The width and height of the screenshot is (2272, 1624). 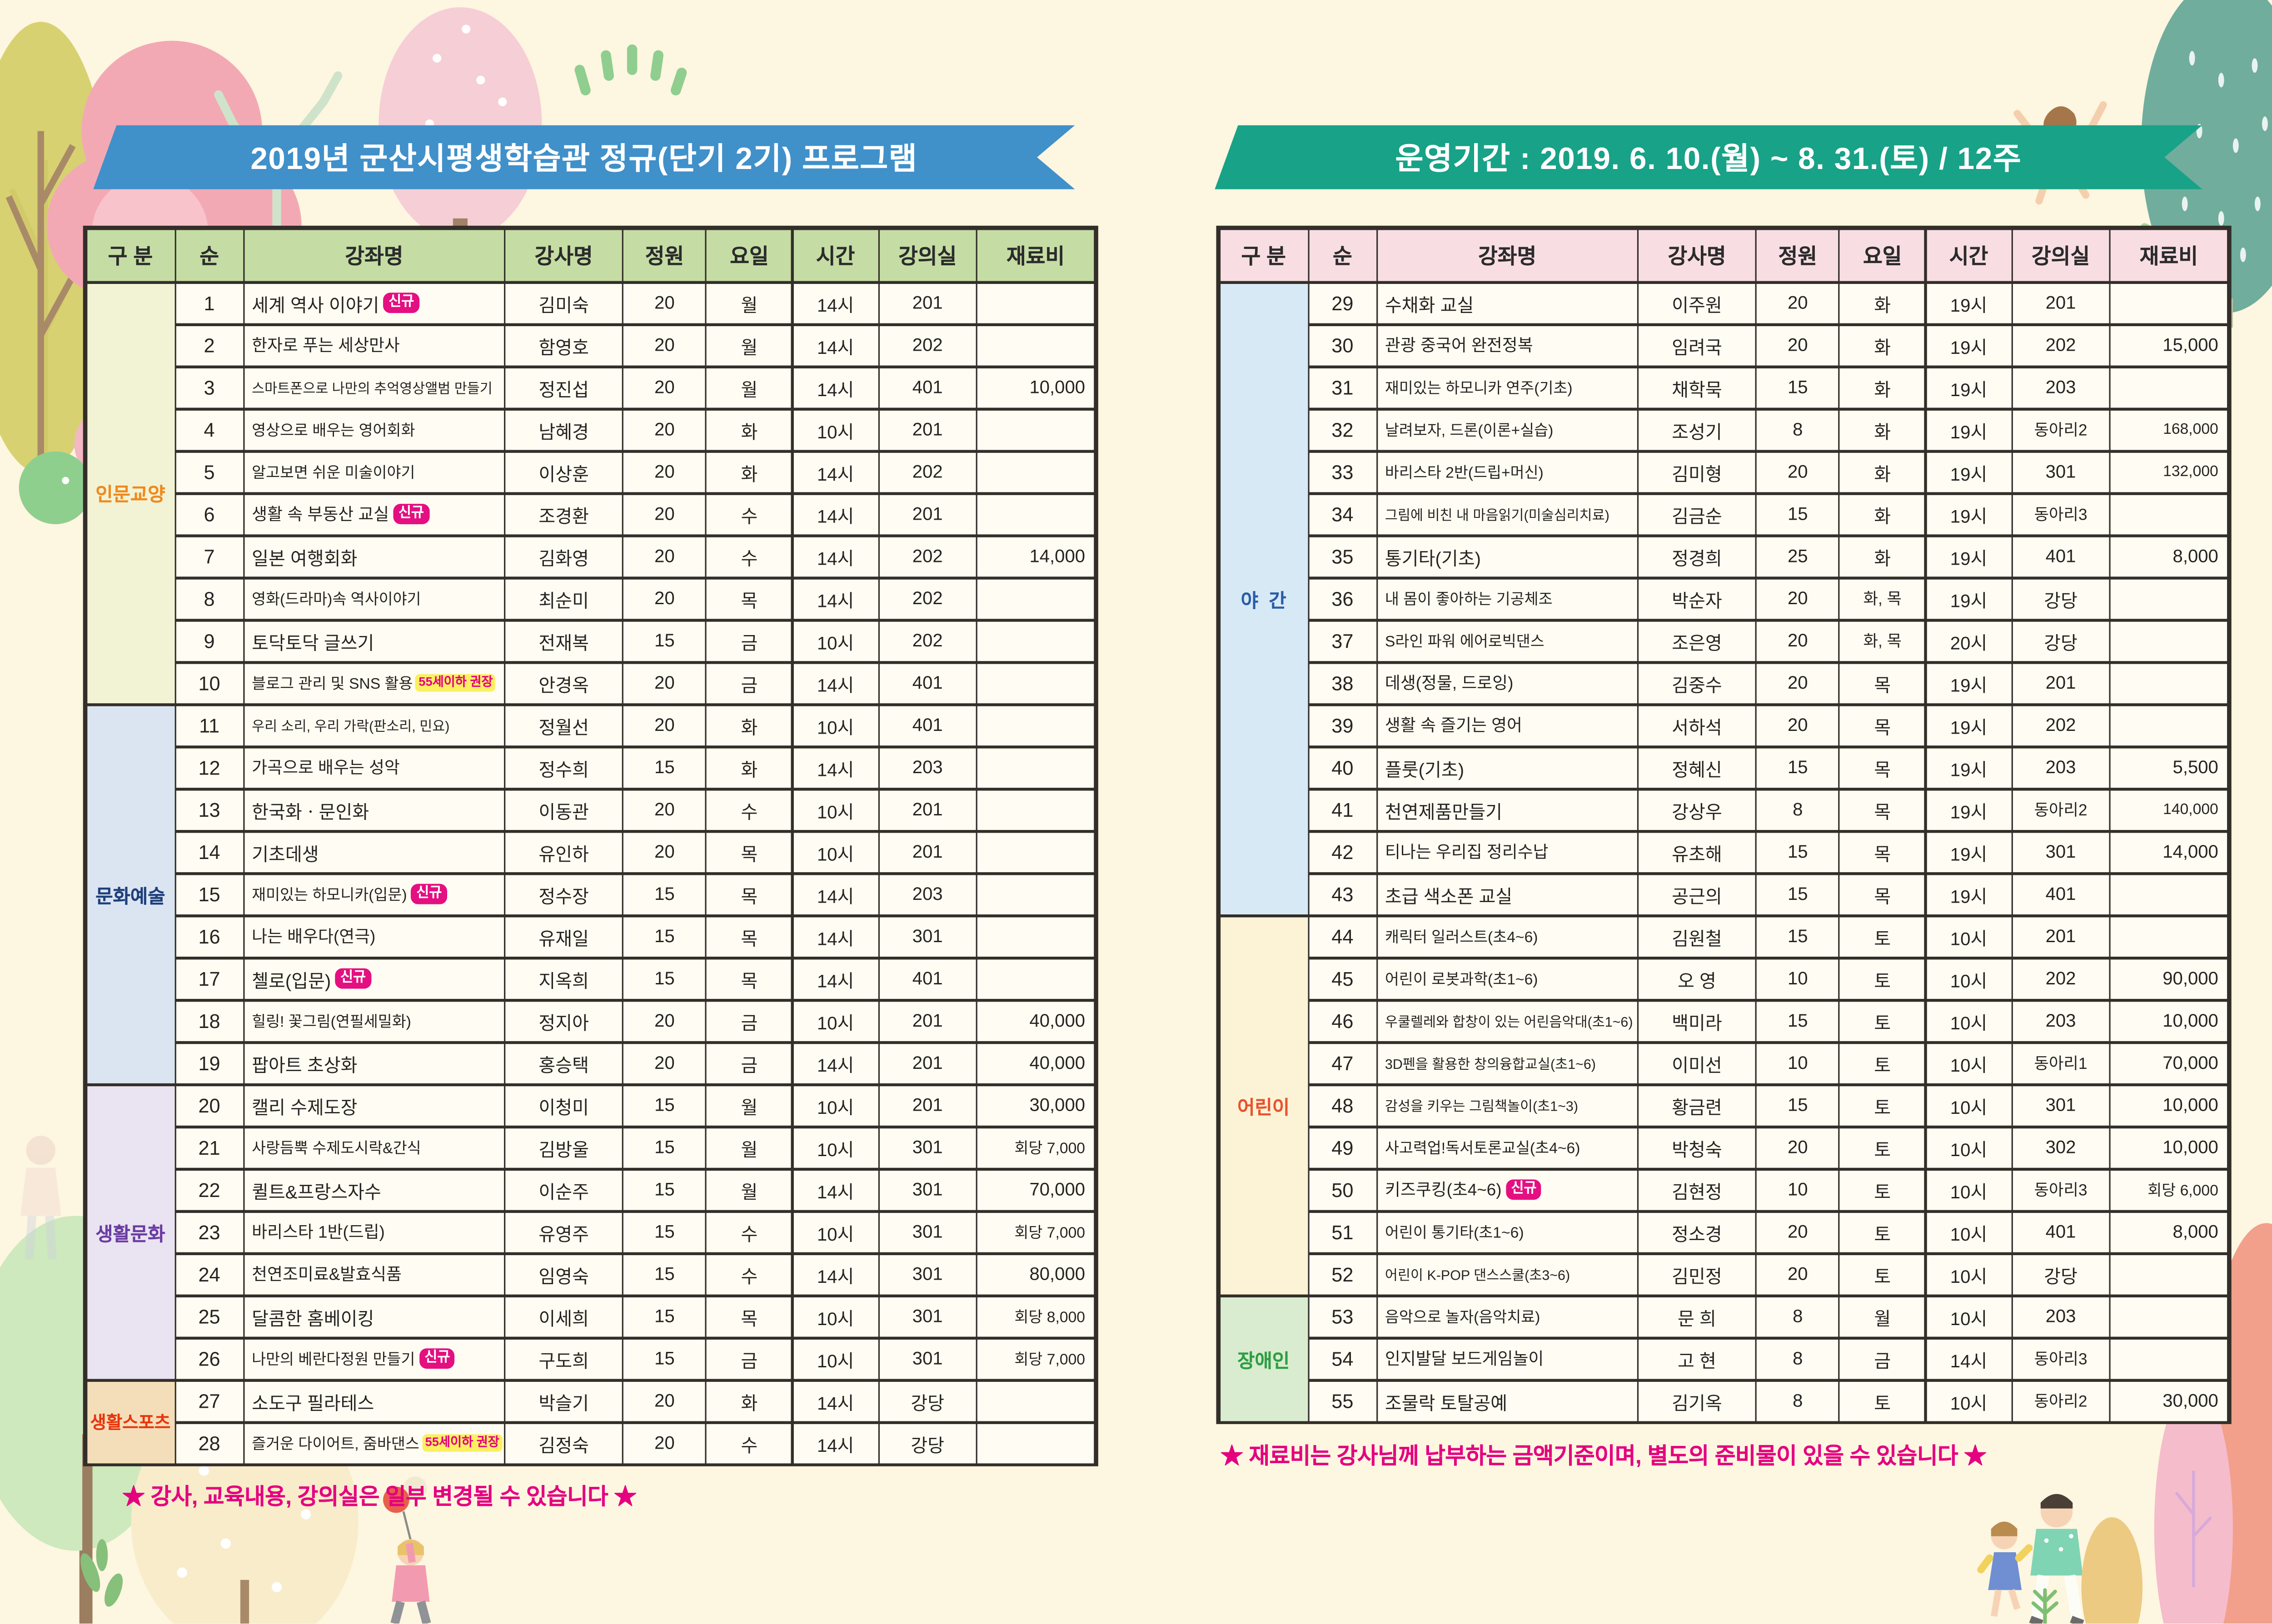 I want to click on material-fee: 14,000, so click(x=1035, y=556).